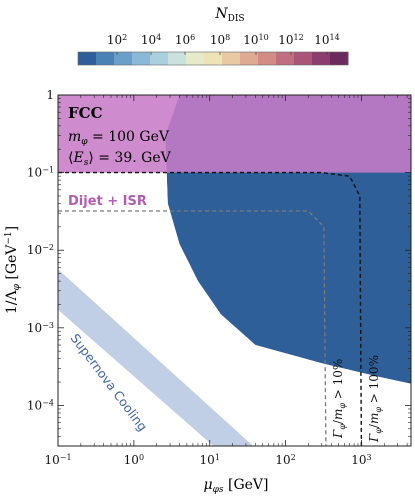  Describe the element at coordinates (107, 201) in the screenshot. I see `label-dijet-isr: Dijet + ISR` at that location.